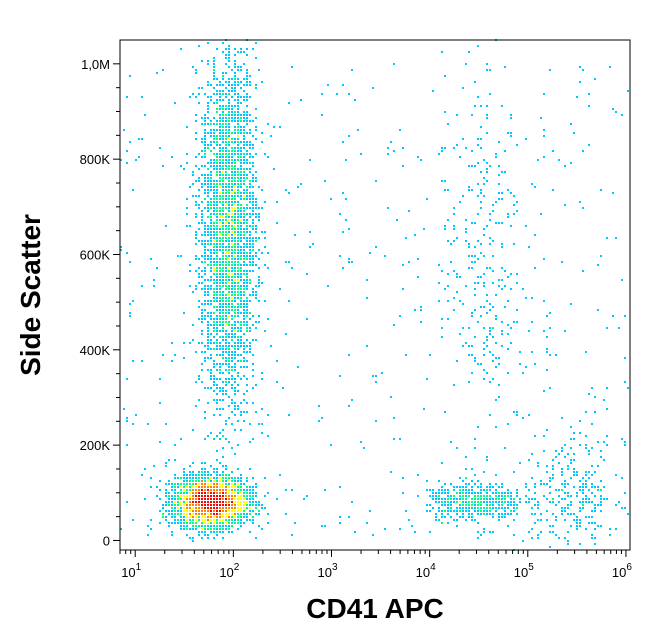  Describe the element at coordinates (237, 567) in the screenshot. I see `x-tick-exponent: 2` at that location.